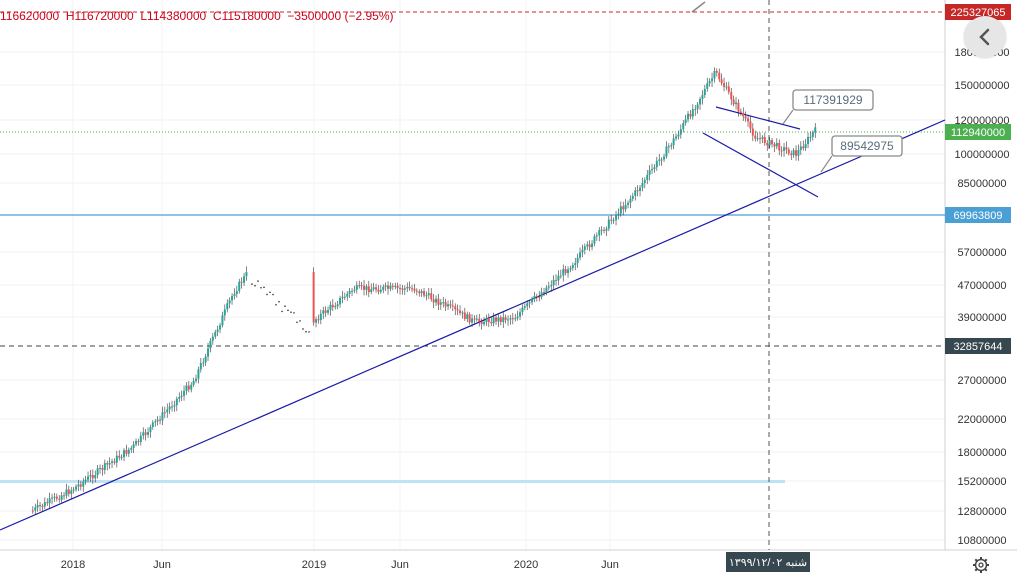  What do you see at coordinates (392, 481) in the screenshot?
I see `base-zone-band` at bounding box center [392, 481].